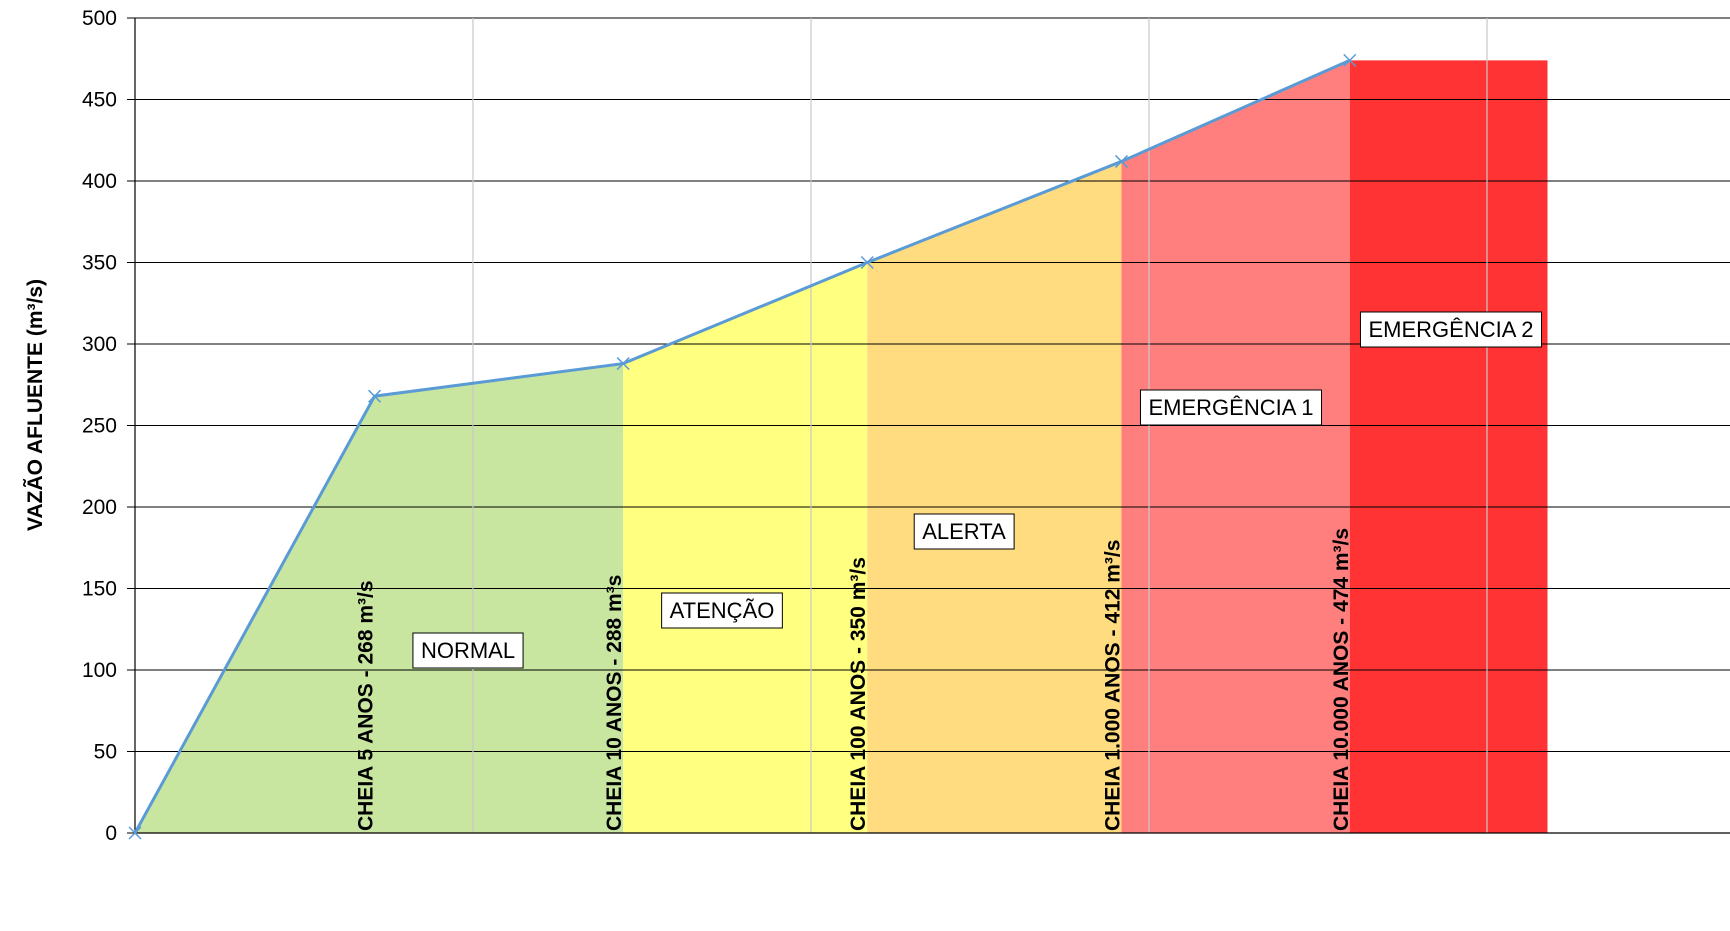 This screenshot has width=1730, height=931. What do you see at coordinates (1341, 679) in the screenshot?
I see `threshold-label: CHEIA 10.000 ANOS - 474 m³/s` at bounding box center [1341, 679].